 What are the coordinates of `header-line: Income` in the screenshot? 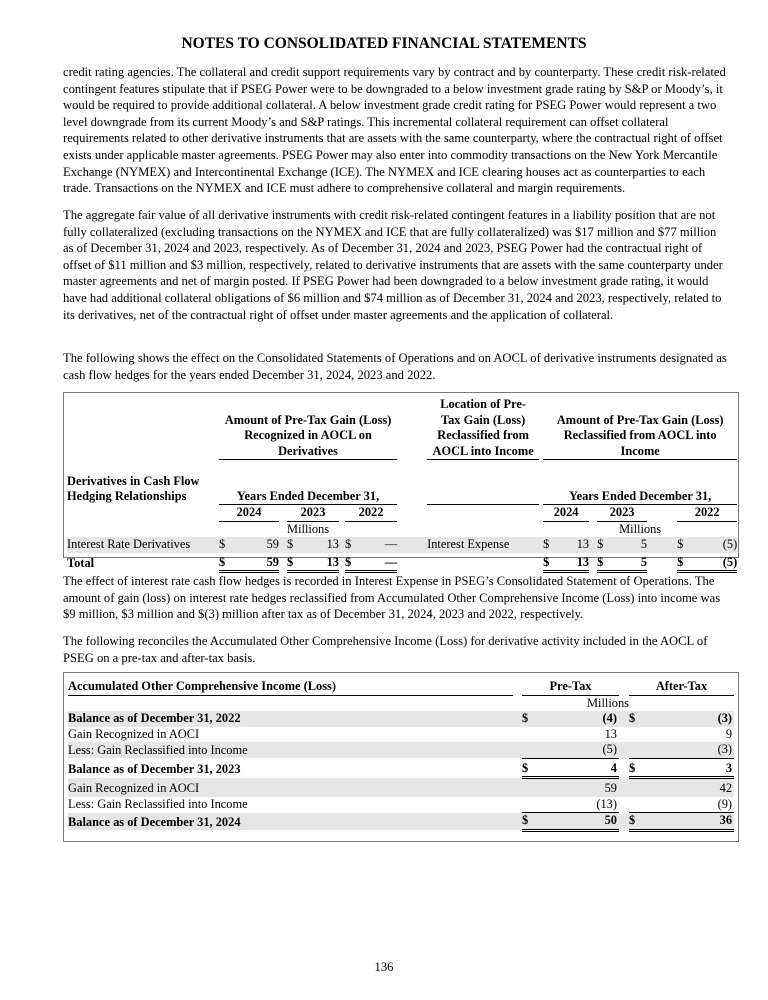 It's located at (640, 450).